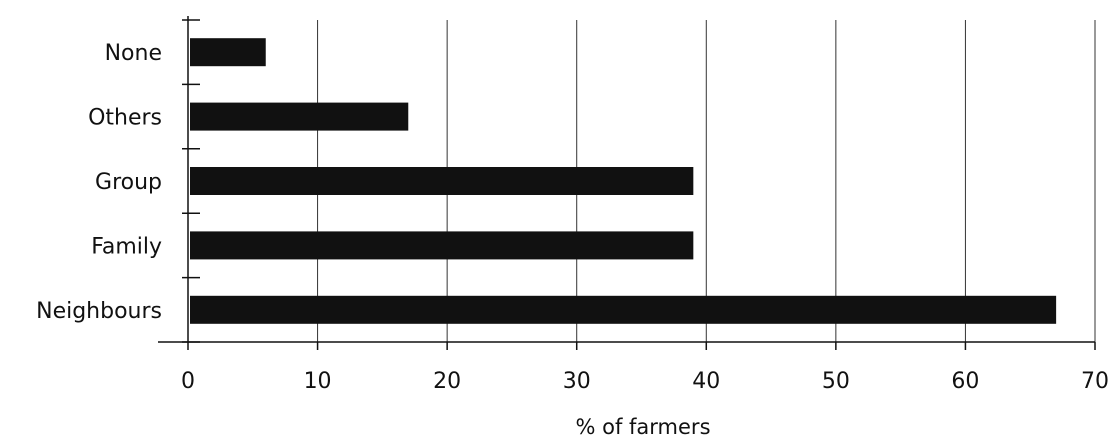 The image size is (1118, 441). Describe the element at coordinates (645, 381) in the screenshot. I see `x-tick-labels: 0 10 20 30 40 50 60 70` at that location.